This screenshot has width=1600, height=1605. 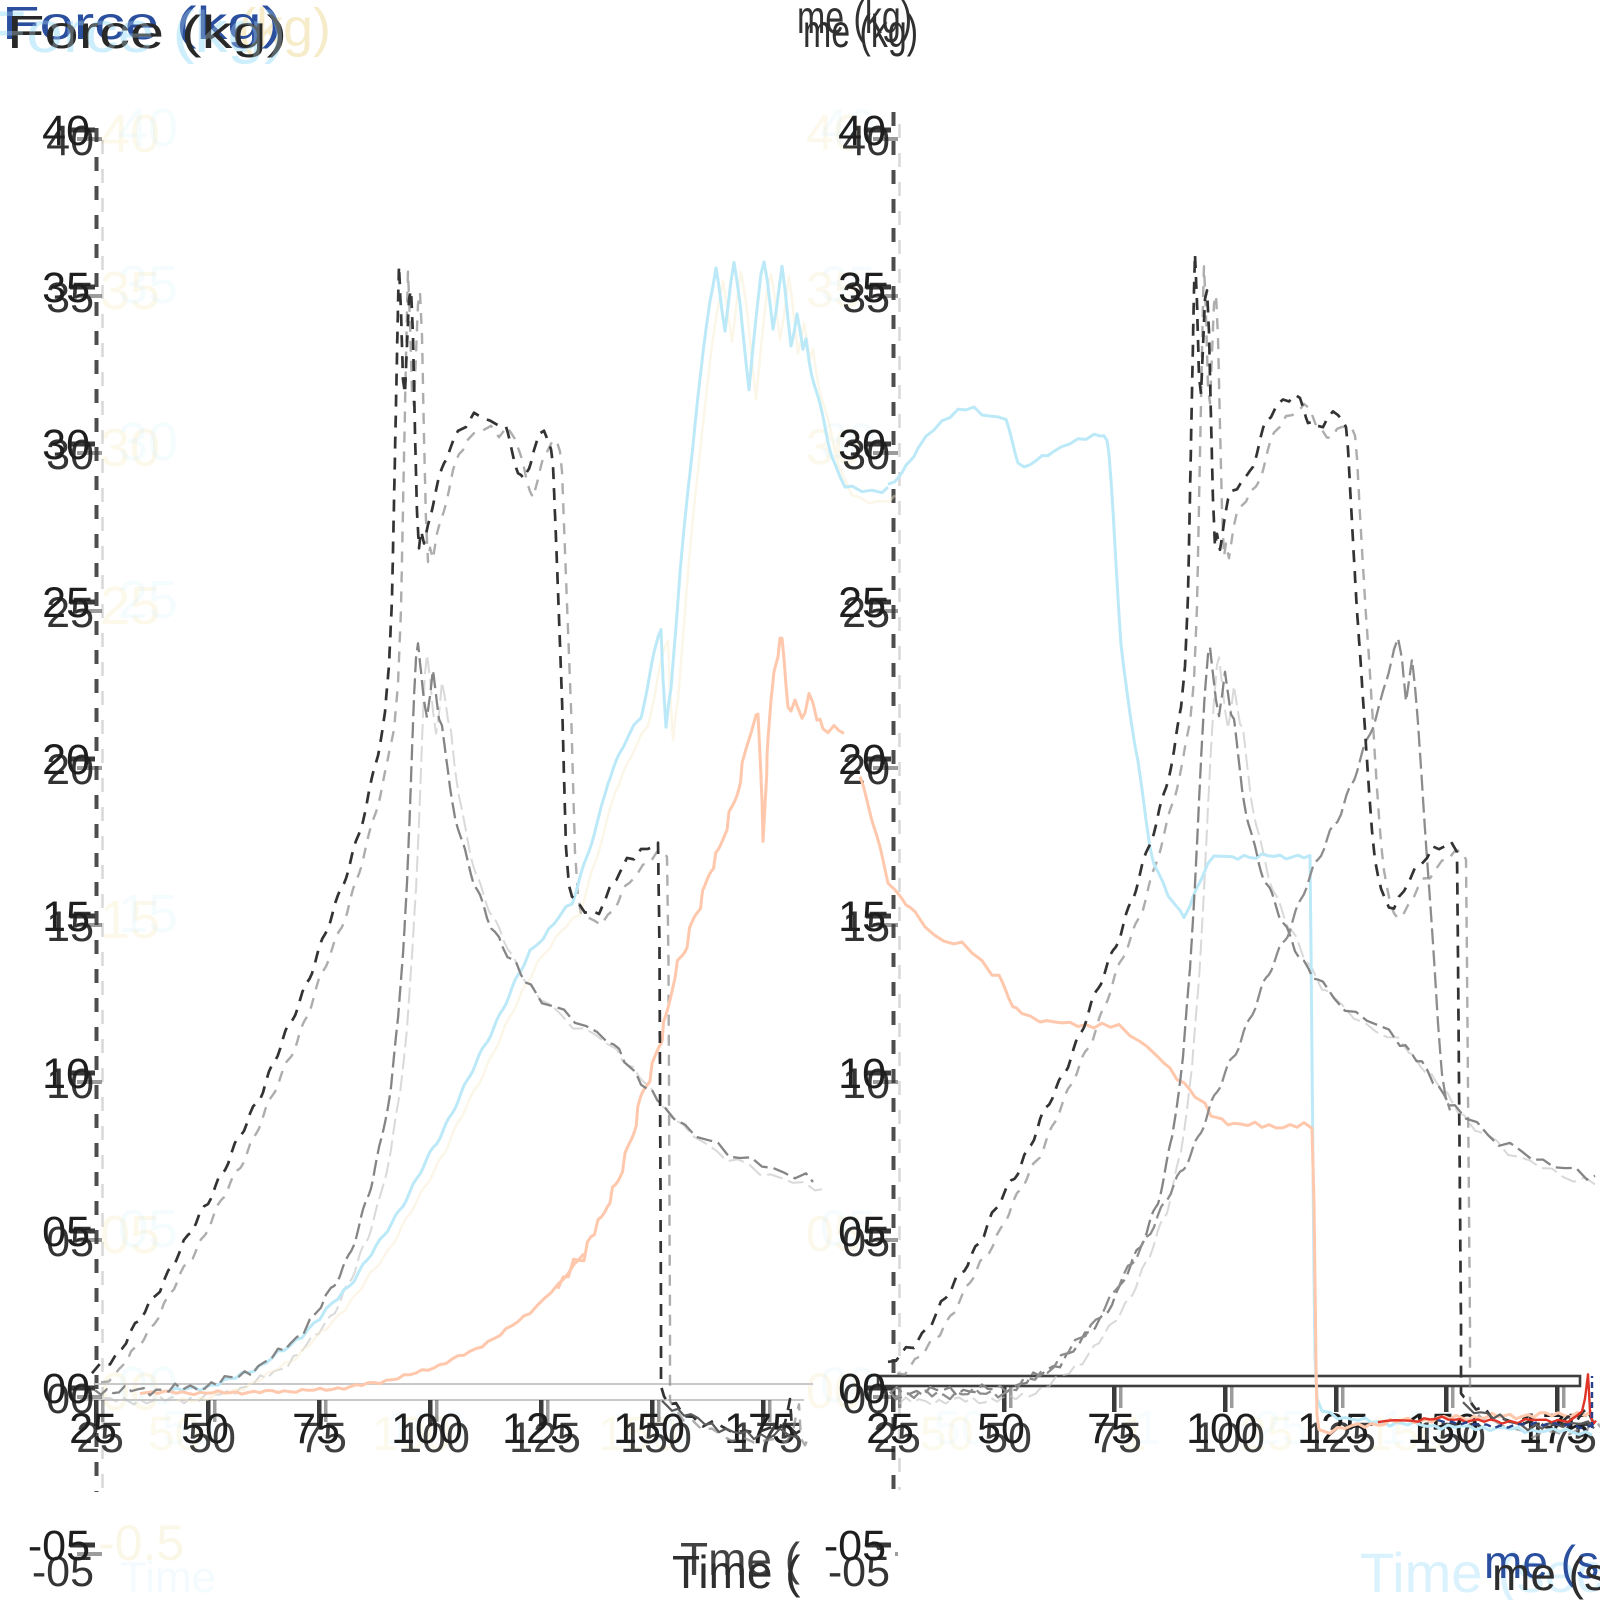 What do you see at coordinates (760, 1429) in the screenshot?
I see `svg-text: 175` at bounding box center [760, 1429].